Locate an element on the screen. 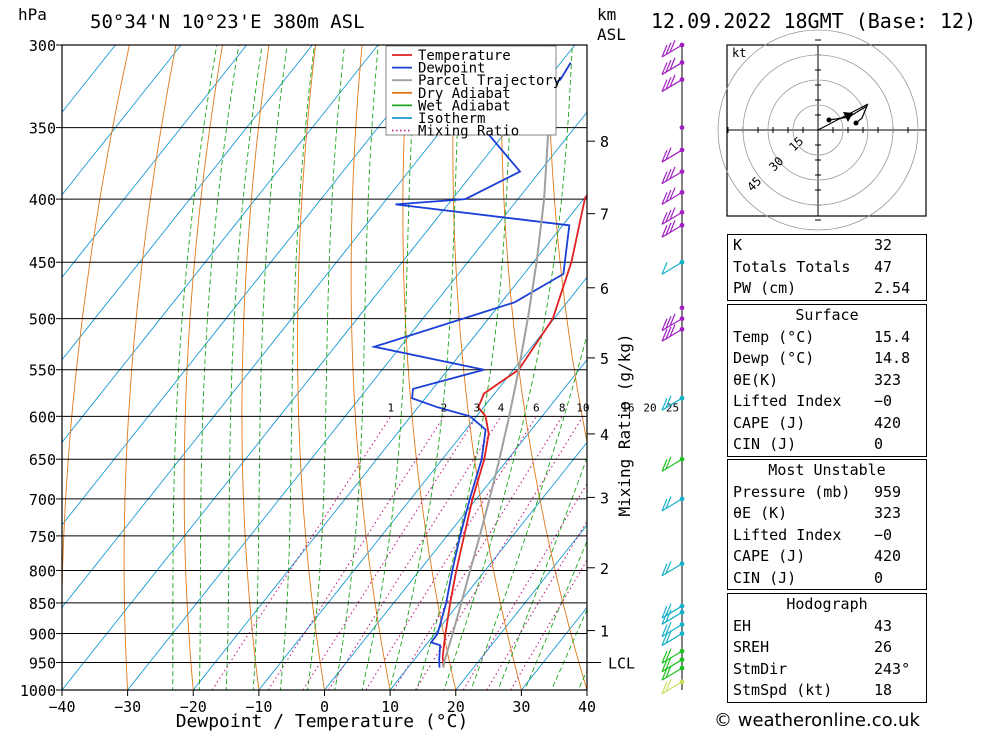 This screenshot has height=733, width=1000. mixing-ratio-axis-label: Mixing Ratio (g/kg) is located at coordinates (624, 424).